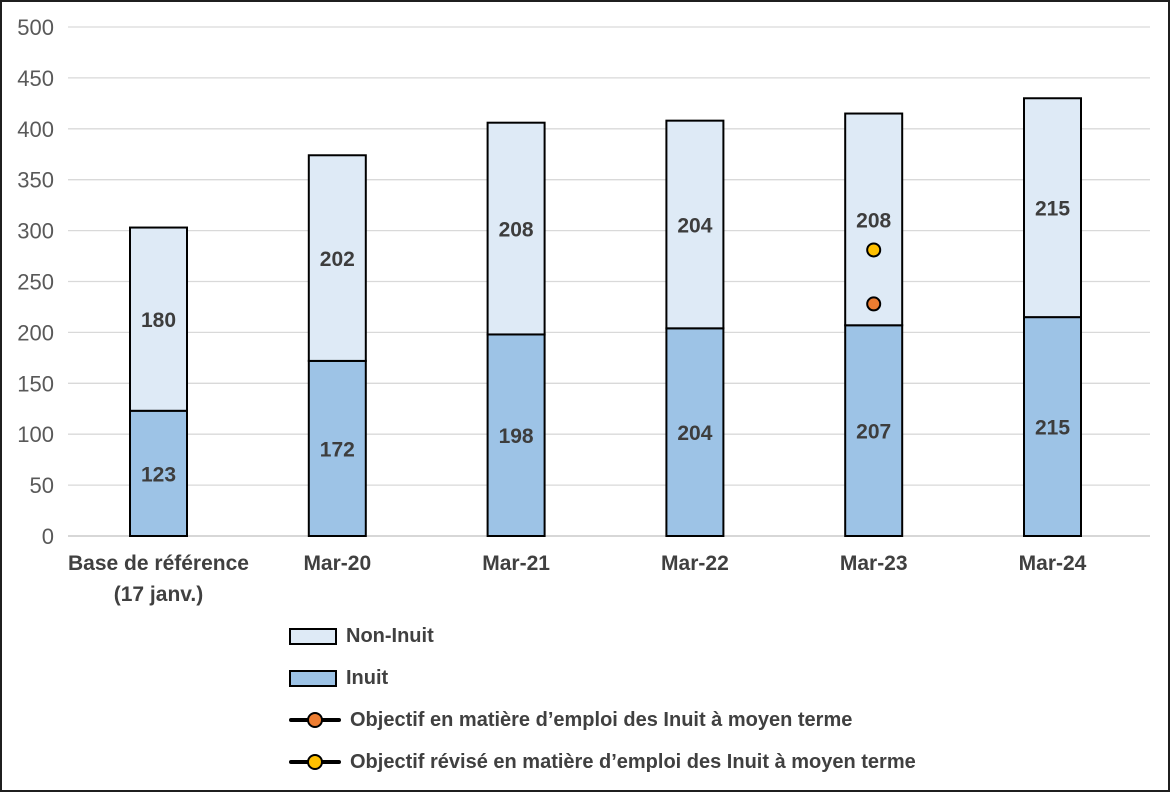  I want to click on x-category-label: Mar-22, so click(695, 563).